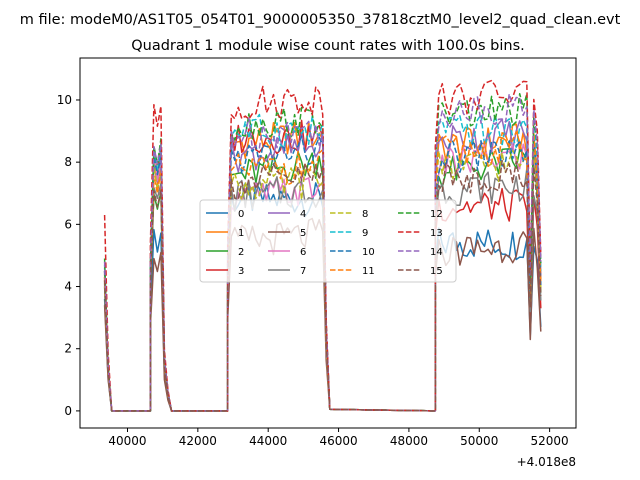 The width and height of the screenshot is (640, 480). I want to click on legend-label-0: 0, so click(241, 214).